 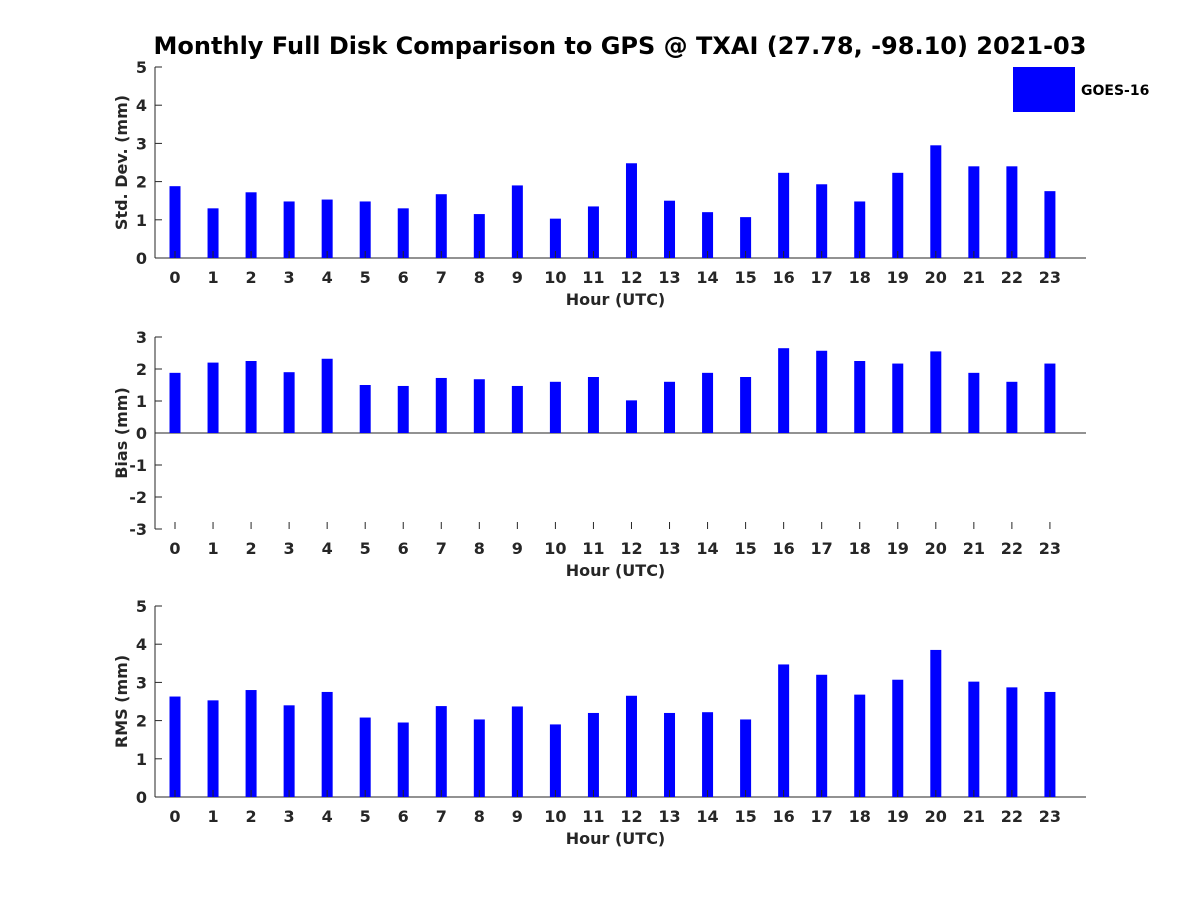 I want to click on x-tick-label: 23, so click(x=1050, y=277).